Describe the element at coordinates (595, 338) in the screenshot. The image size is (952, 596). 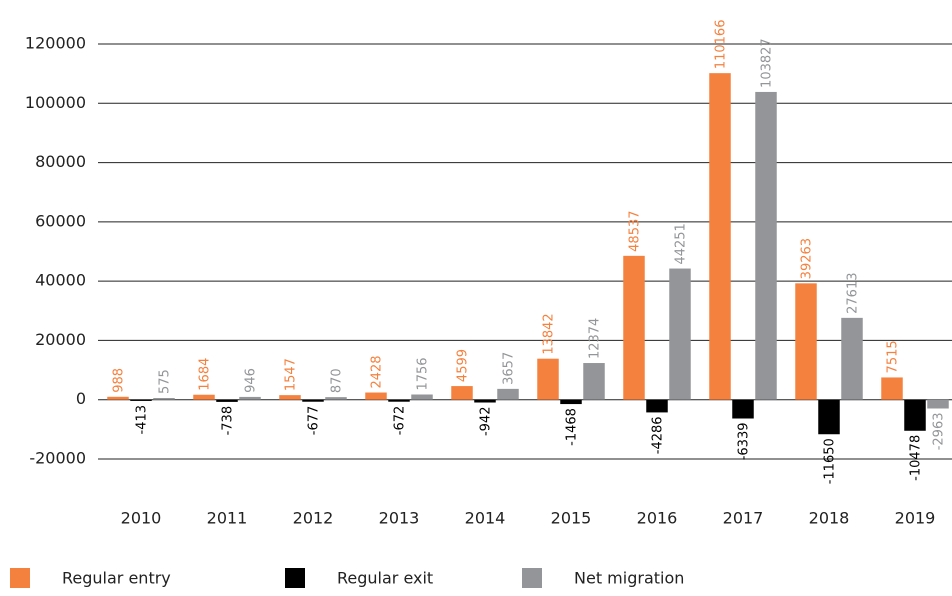
I see `data-label: 12374` at that location.